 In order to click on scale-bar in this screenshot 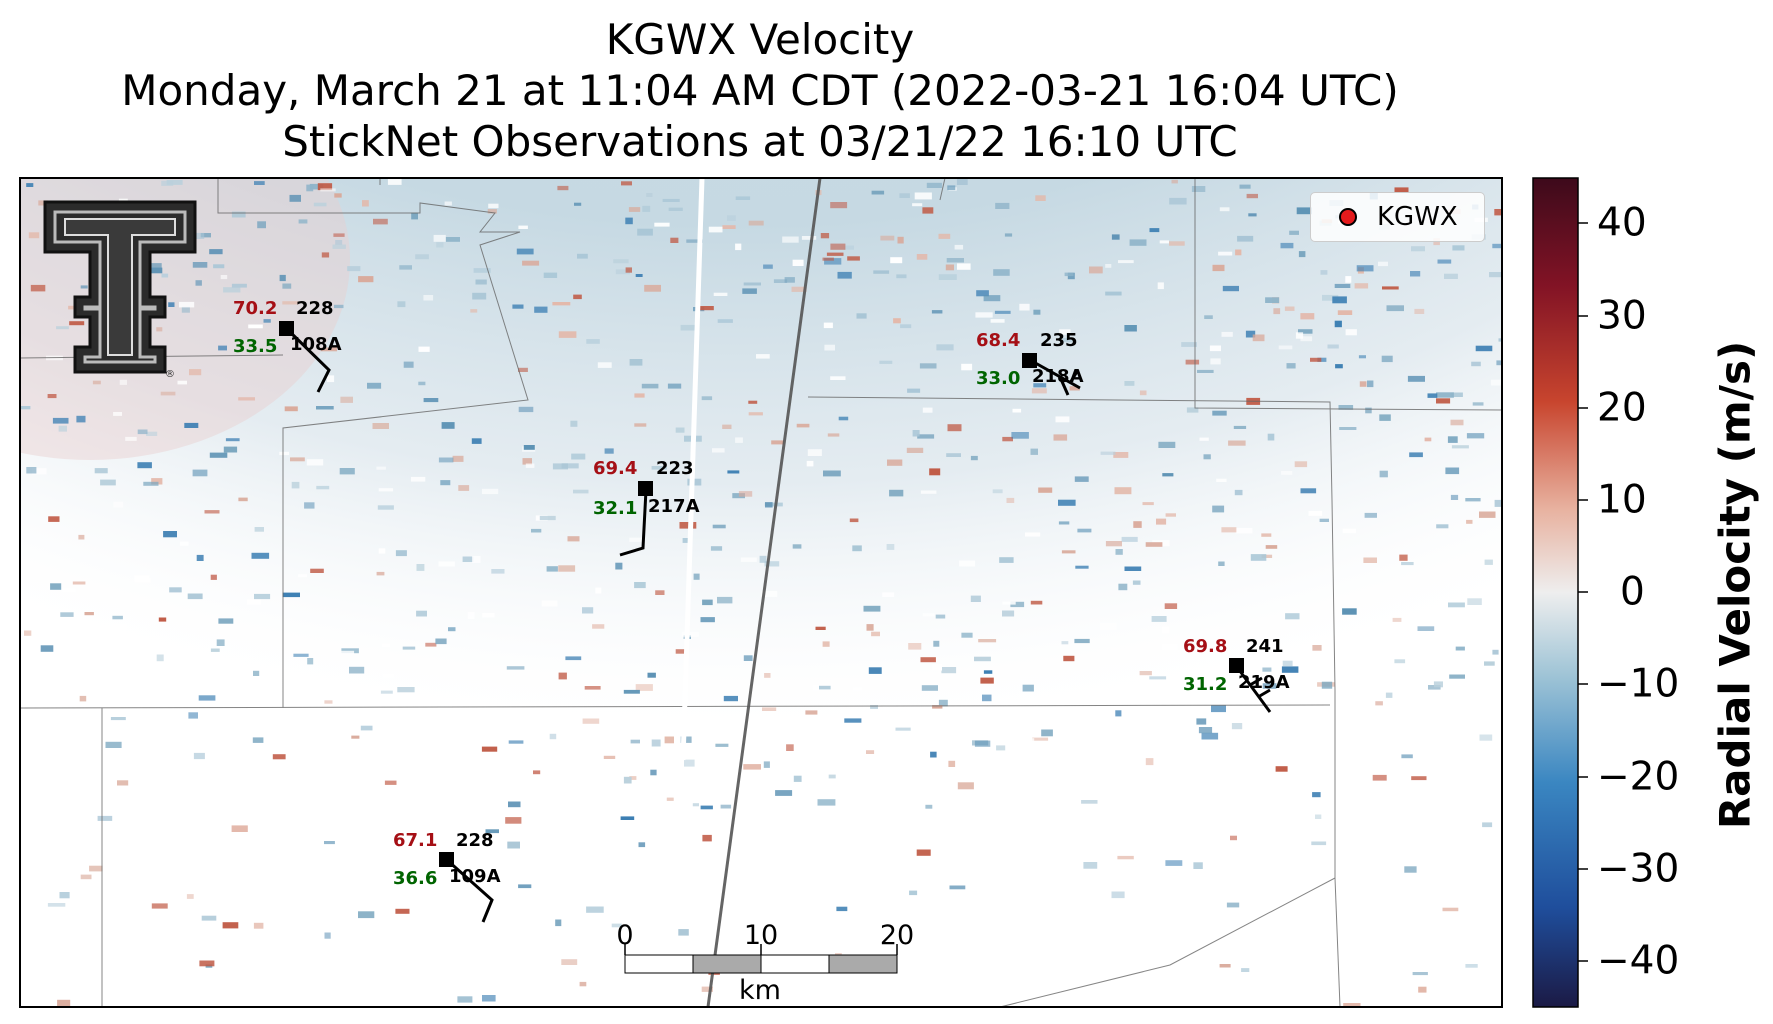, I will do `click(761, 959)`.